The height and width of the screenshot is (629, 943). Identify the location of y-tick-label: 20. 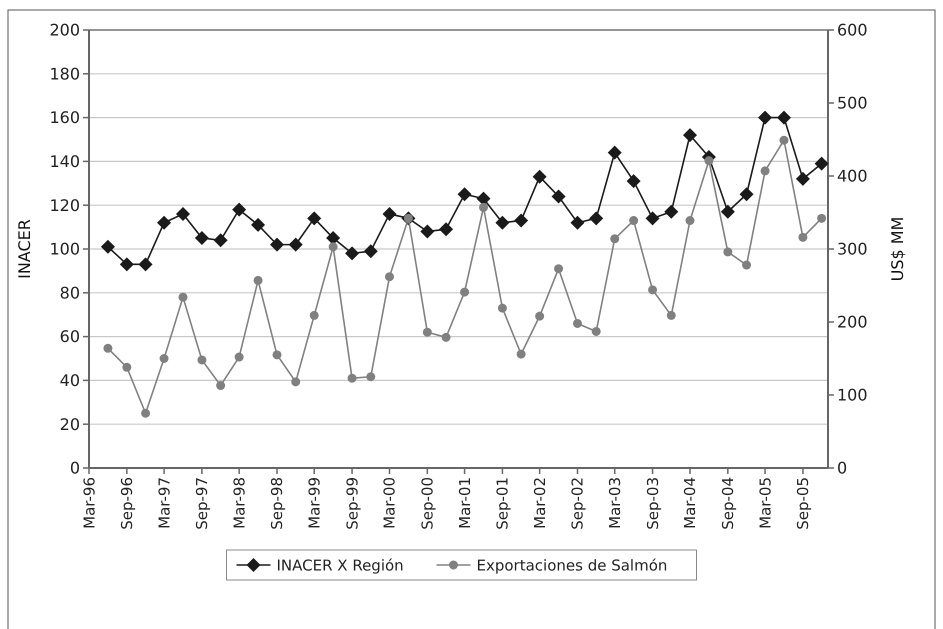
(70, 424).